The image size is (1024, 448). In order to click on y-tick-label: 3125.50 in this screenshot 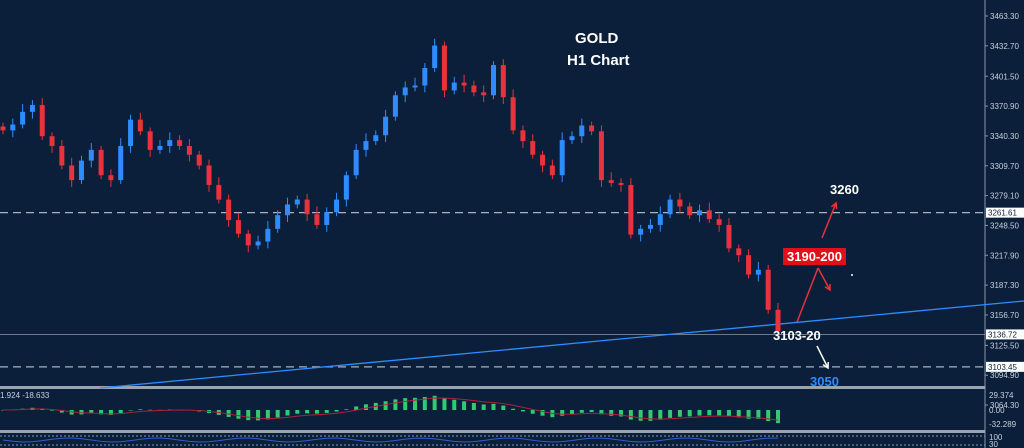, I will do `click(1004, 345)`.